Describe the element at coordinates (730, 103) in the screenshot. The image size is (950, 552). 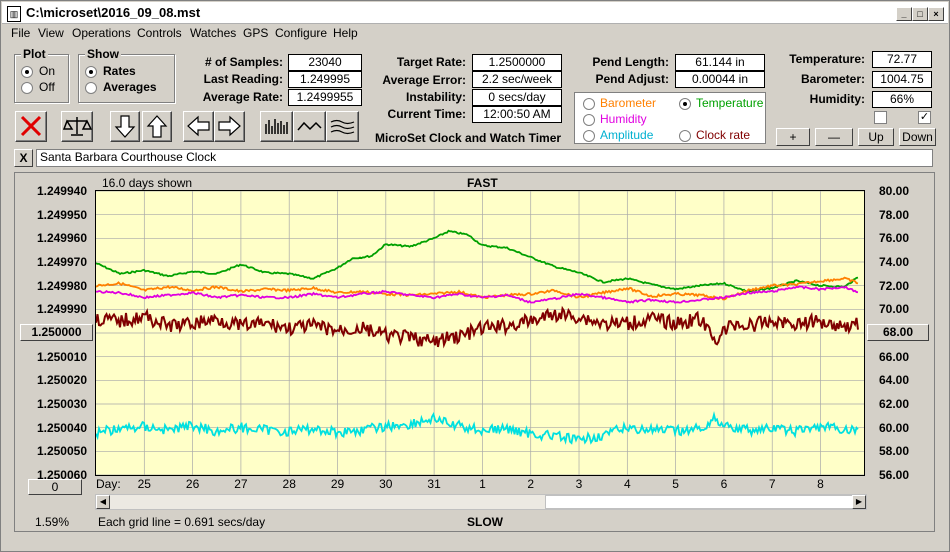
I see `temperature-option: Temperature` at that location.